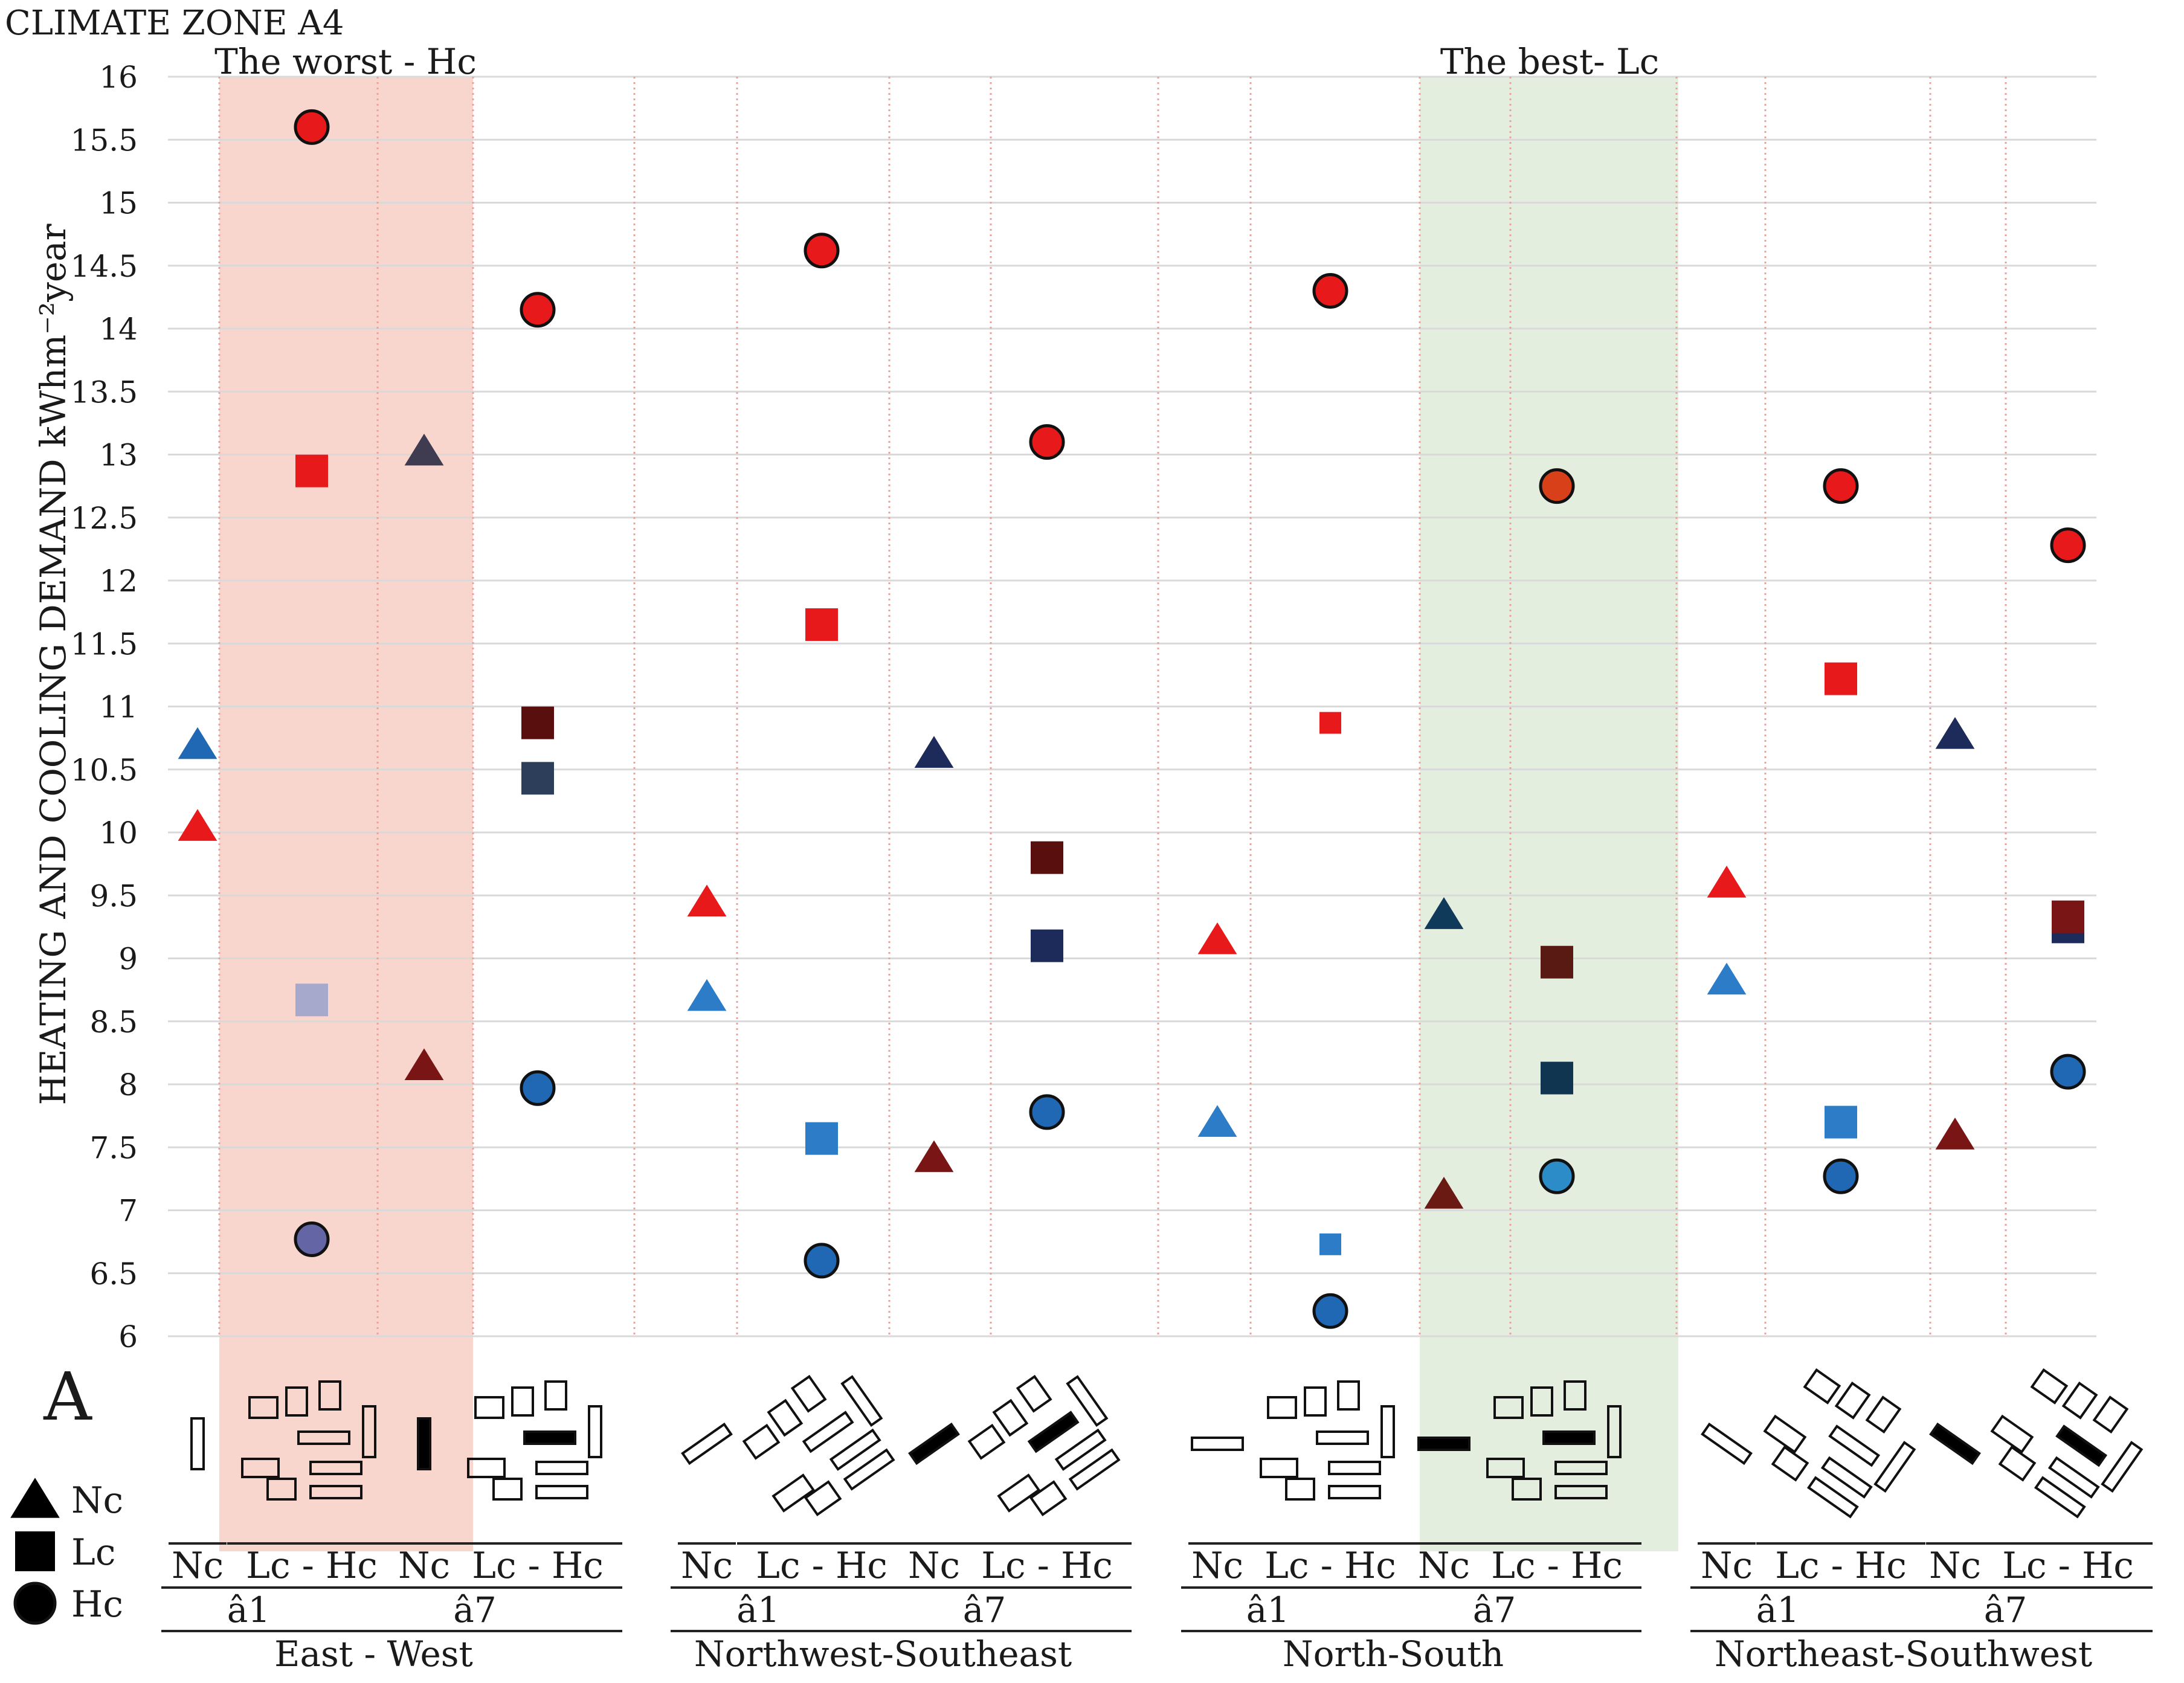  Describe the element at coordinates (104, 518) in the screenshot. I see `y-tick-label: 12.5` at that location.